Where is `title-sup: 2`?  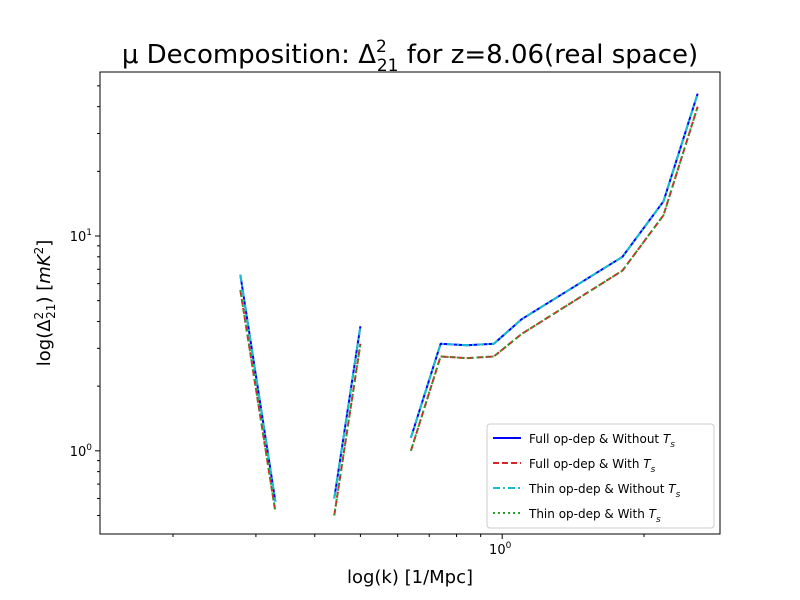 title-sup: 2 is located at coordinates (381, 47).